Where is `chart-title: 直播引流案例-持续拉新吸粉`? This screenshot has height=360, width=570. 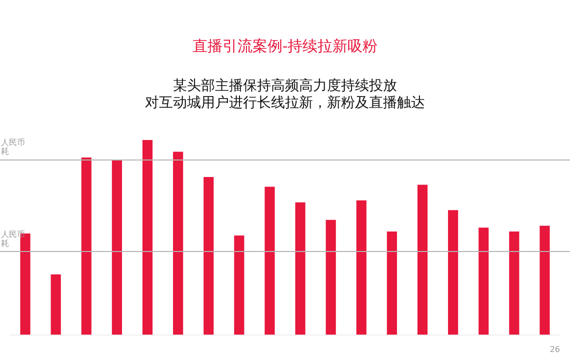 chart-title: 直播引流案例-持续拉新吸粉 is located at coordinates (285, 46).